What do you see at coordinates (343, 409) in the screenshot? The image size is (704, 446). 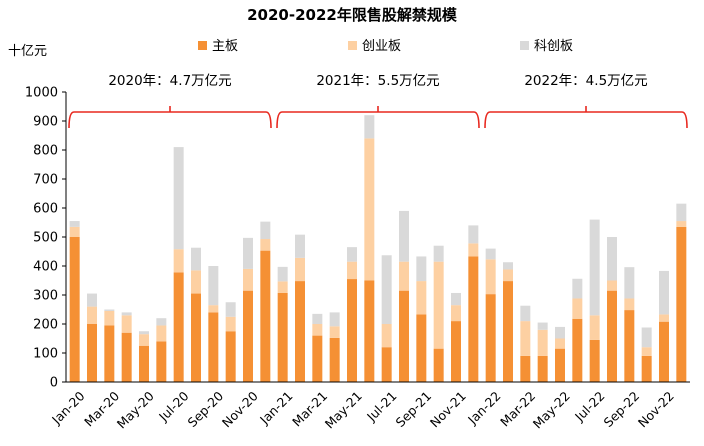 I see `x-tick-label: May-21` at bounding box center [343, 409].